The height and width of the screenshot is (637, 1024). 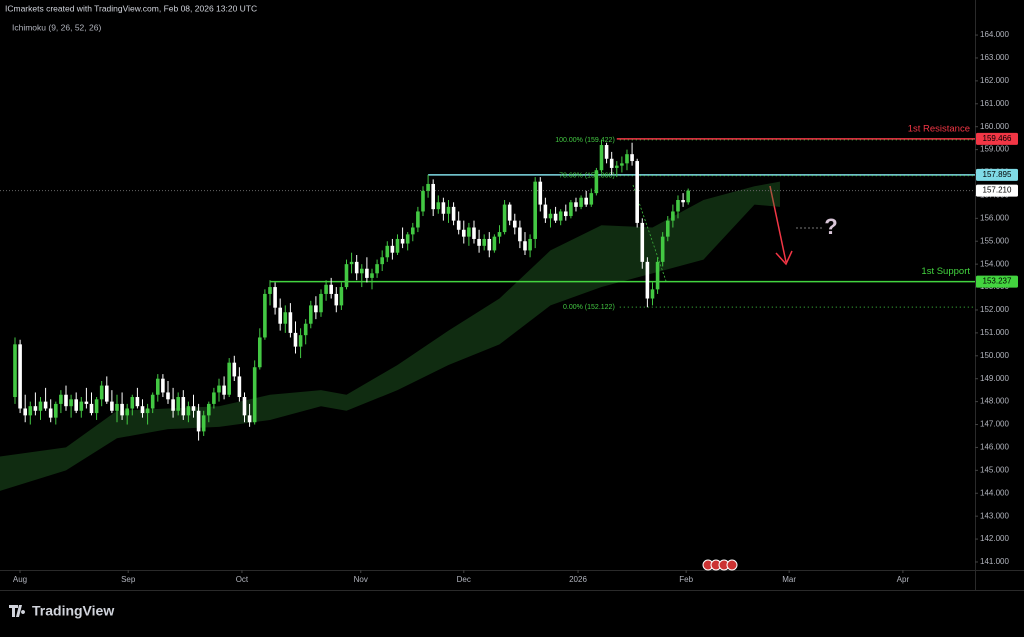 I want to click on y-tick-label: 162.000, so click(x=994, y=80).